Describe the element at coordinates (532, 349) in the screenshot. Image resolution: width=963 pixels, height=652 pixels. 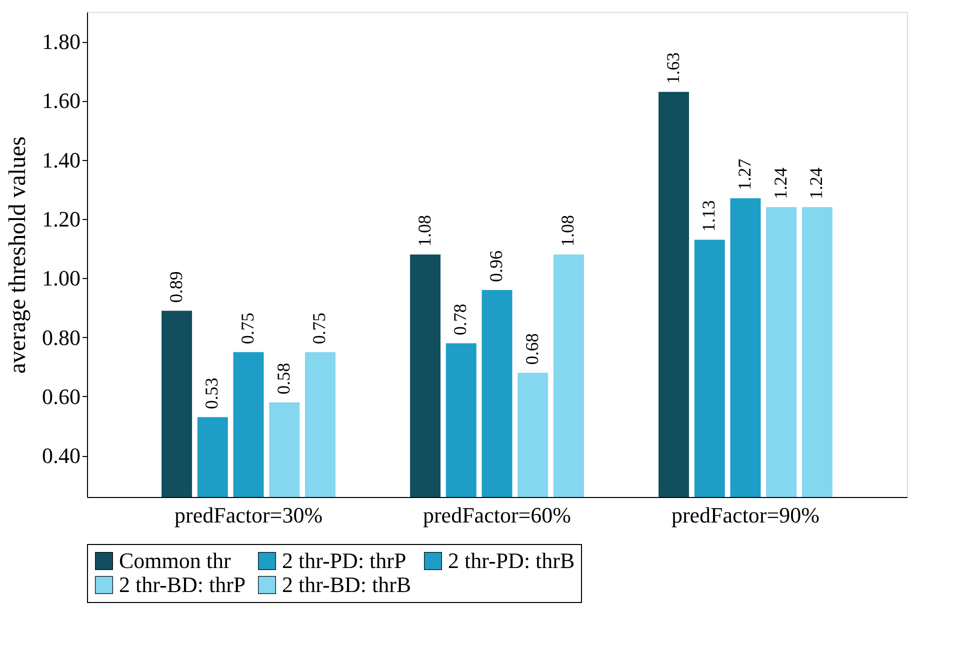
I see `data-label: 0.68` at that location.